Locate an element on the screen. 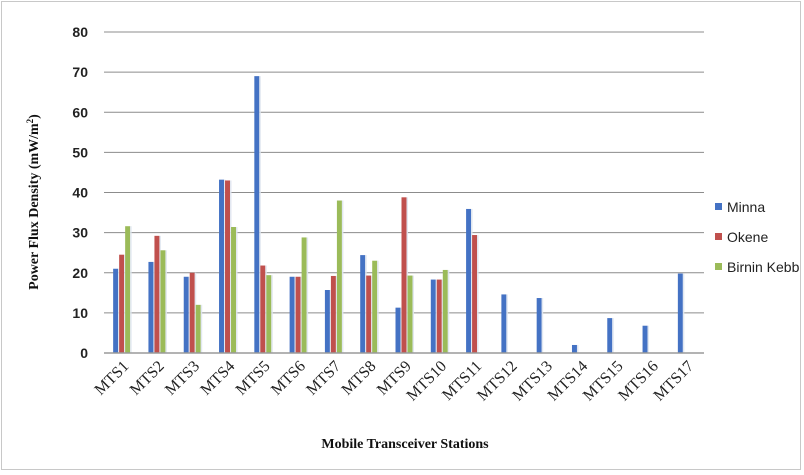  y-tick-label: 80 is located at coordinates (80, 32).